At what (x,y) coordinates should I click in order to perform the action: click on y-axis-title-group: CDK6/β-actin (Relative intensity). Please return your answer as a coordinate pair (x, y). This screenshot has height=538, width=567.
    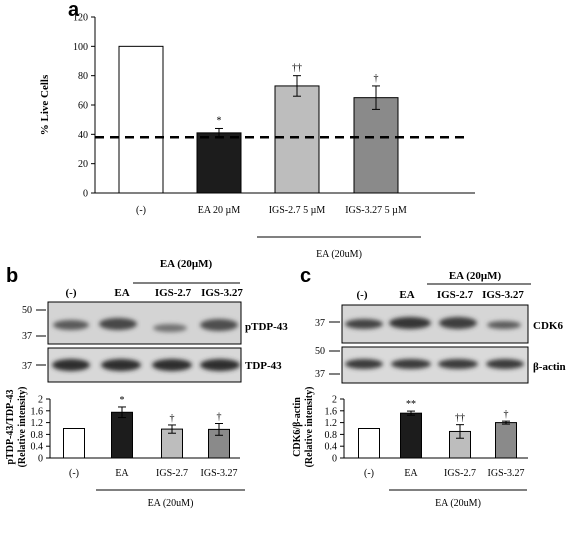
    Looking at the image, I should click on (303, 427).